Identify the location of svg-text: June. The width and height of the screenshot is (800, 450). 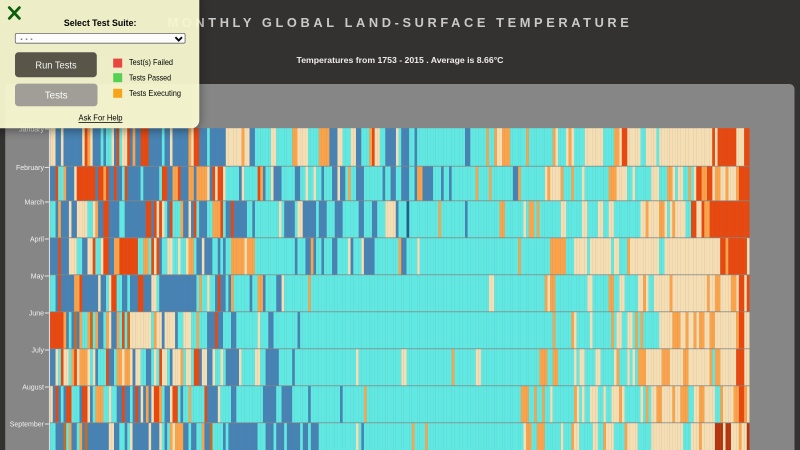
(36, 313).